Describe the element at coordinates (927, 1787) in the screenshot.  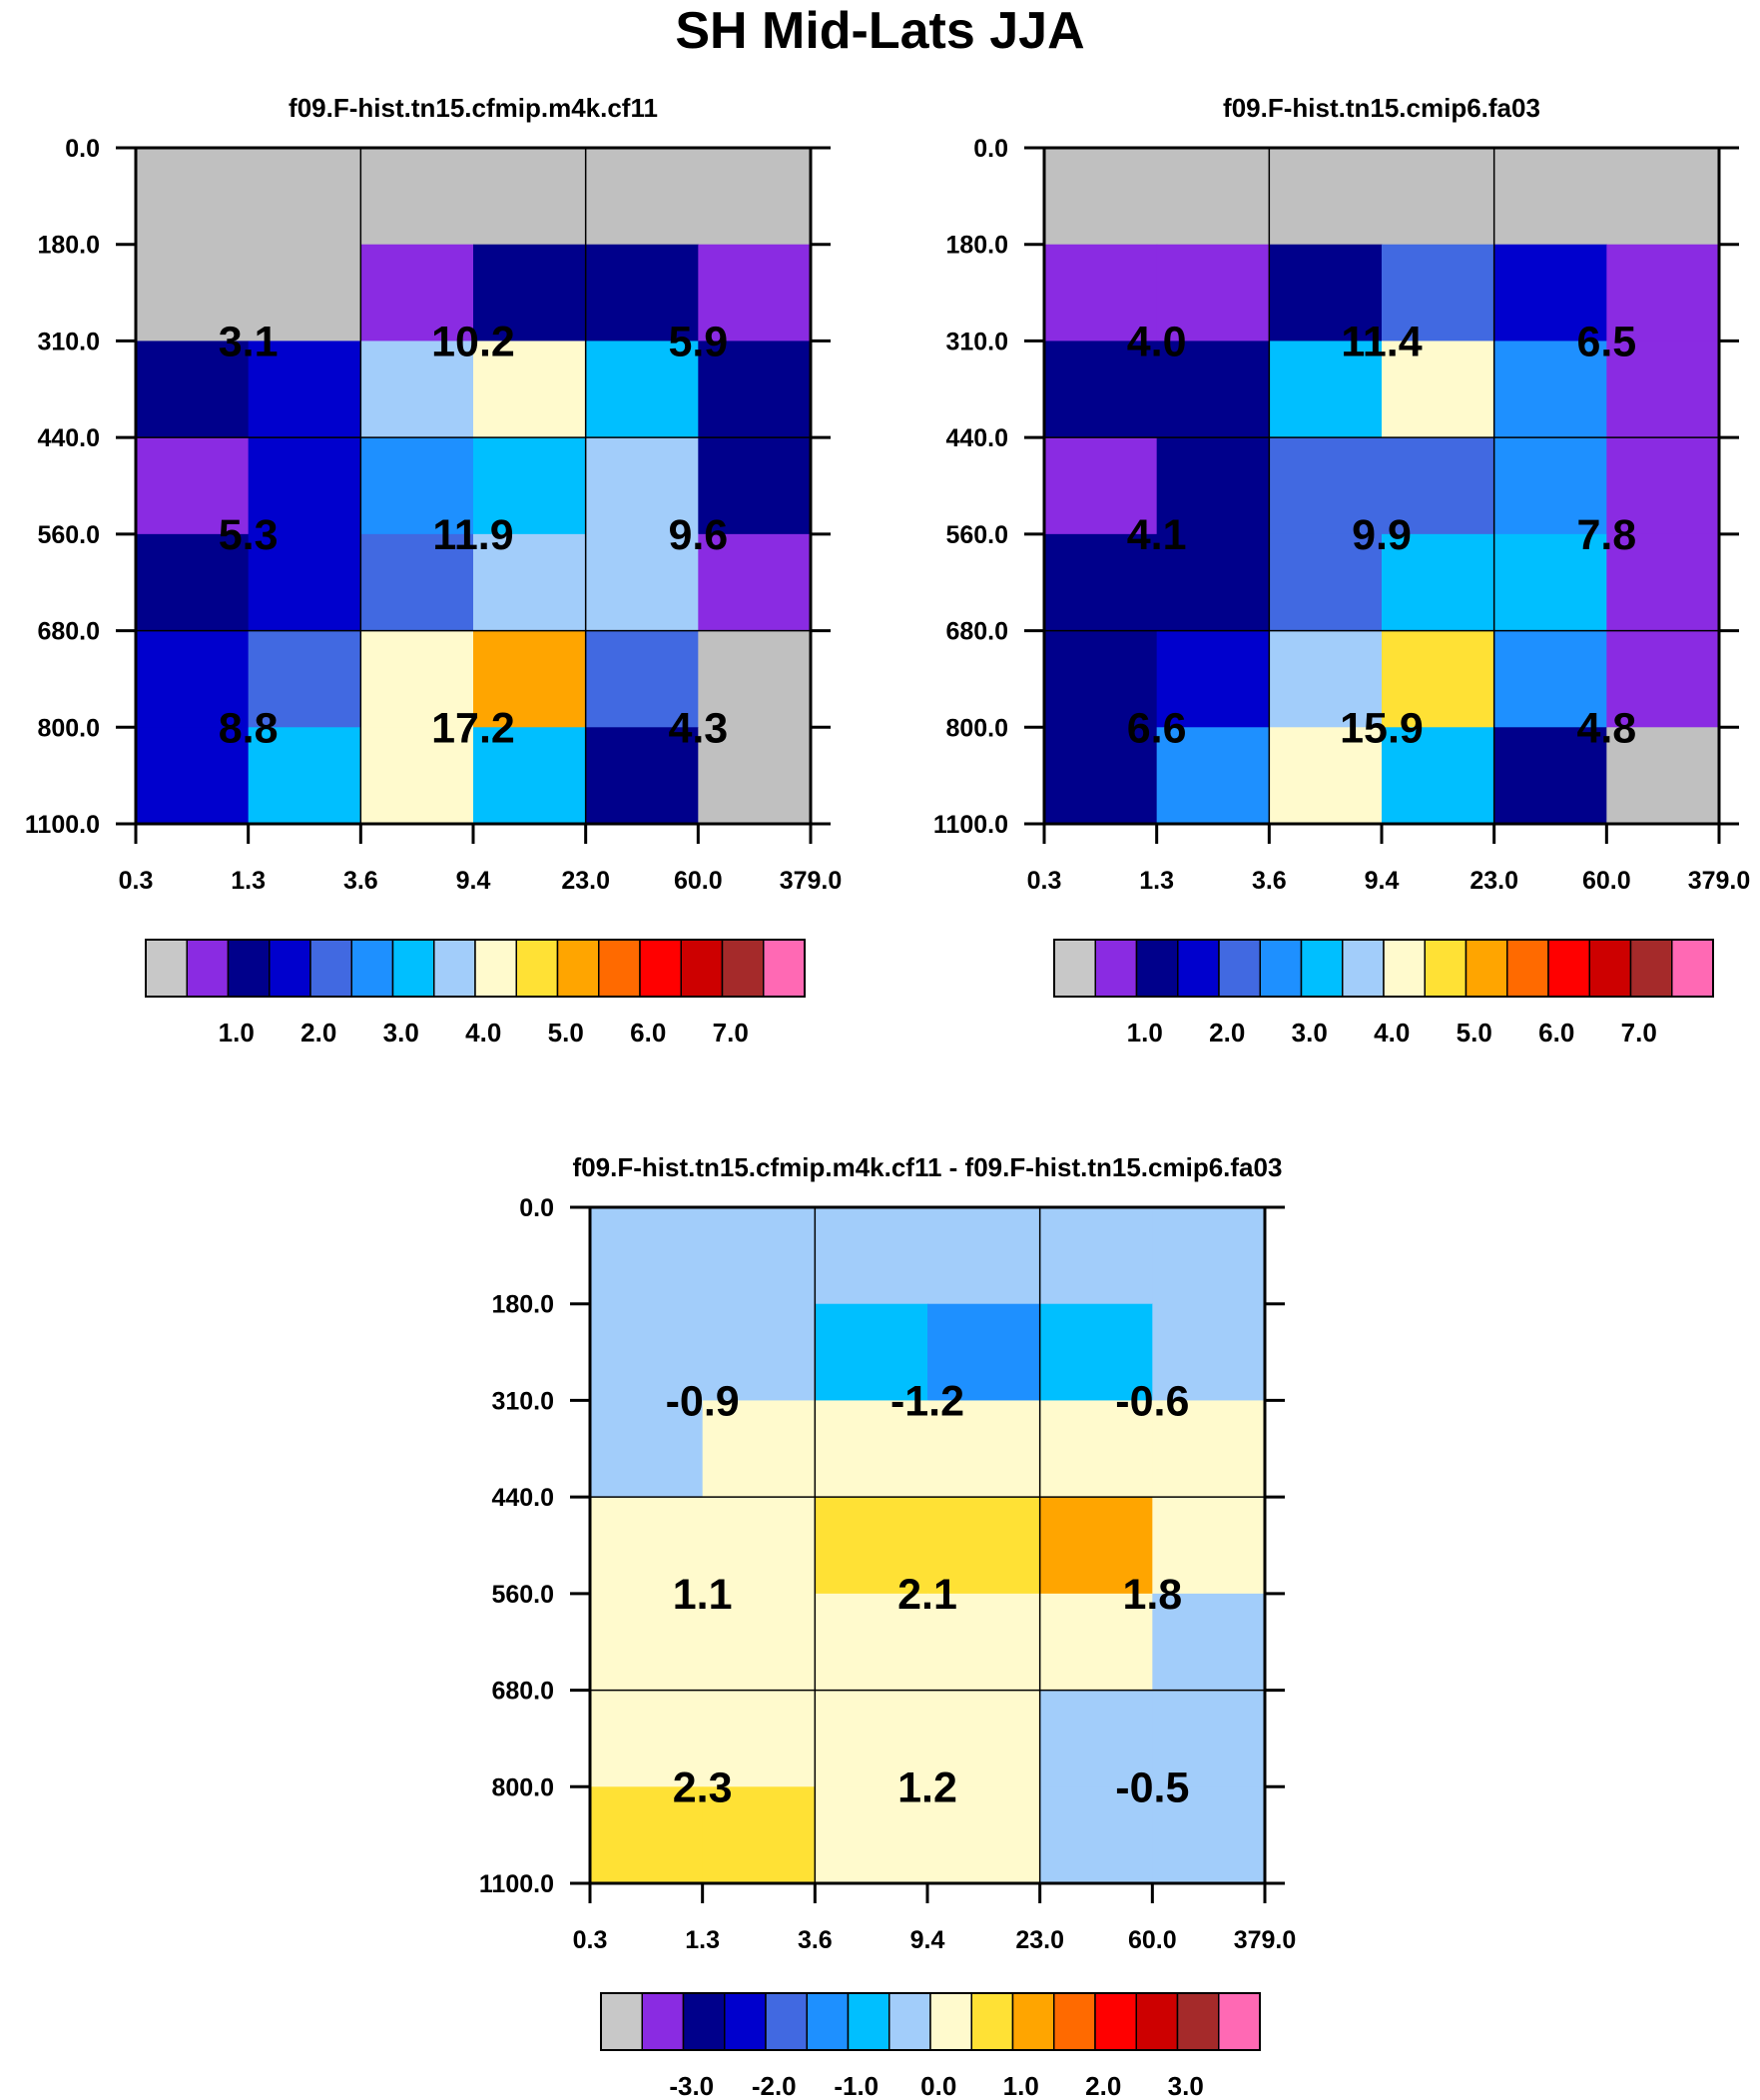
I see `panel3-total-label: 1.2` at that location.